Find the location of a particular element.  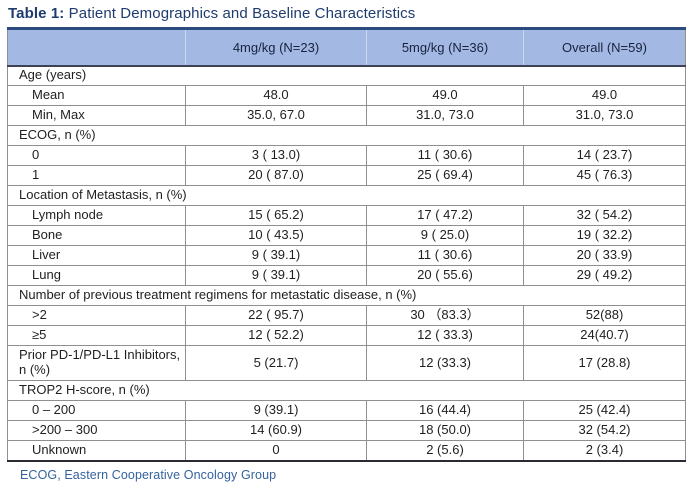

value-cell: 32 ( 54.2) is located at coordinates (604, 215).